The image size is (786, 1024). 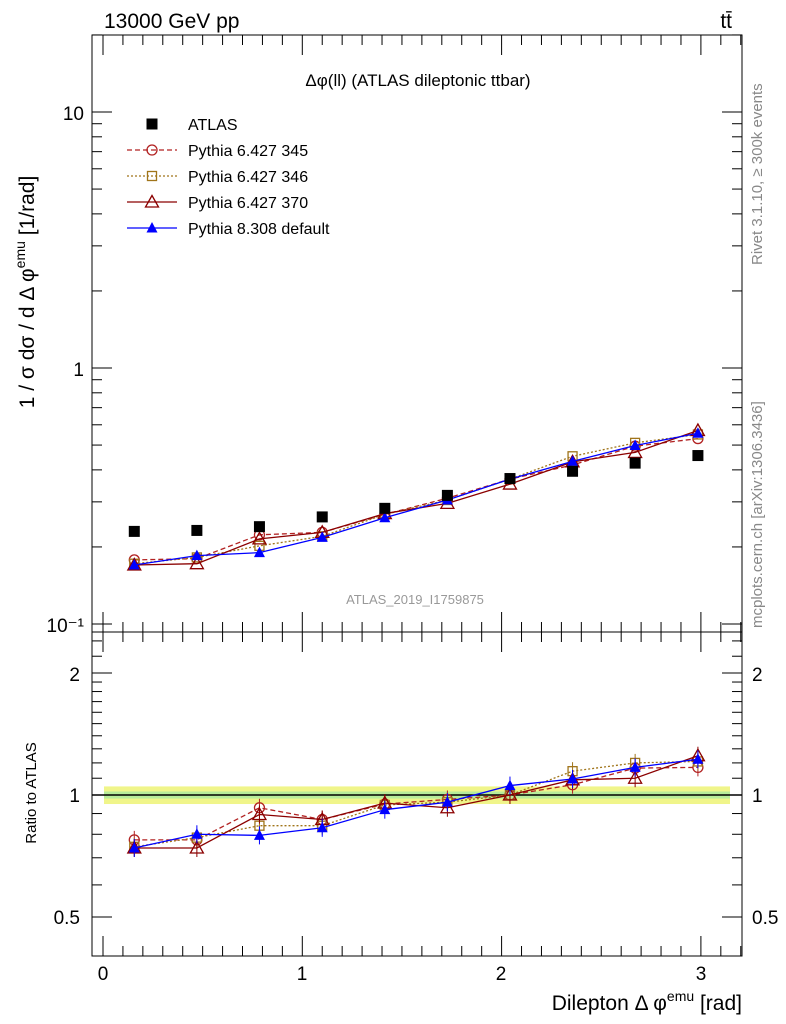 I want to click on ratio-ytick-label-0p5: 0.5, so click(x=67, y=918).